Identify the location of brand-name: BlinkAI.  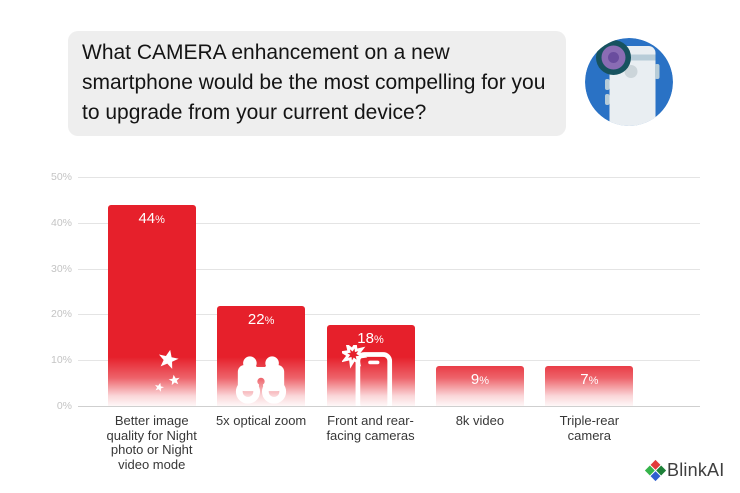
(696, 470).